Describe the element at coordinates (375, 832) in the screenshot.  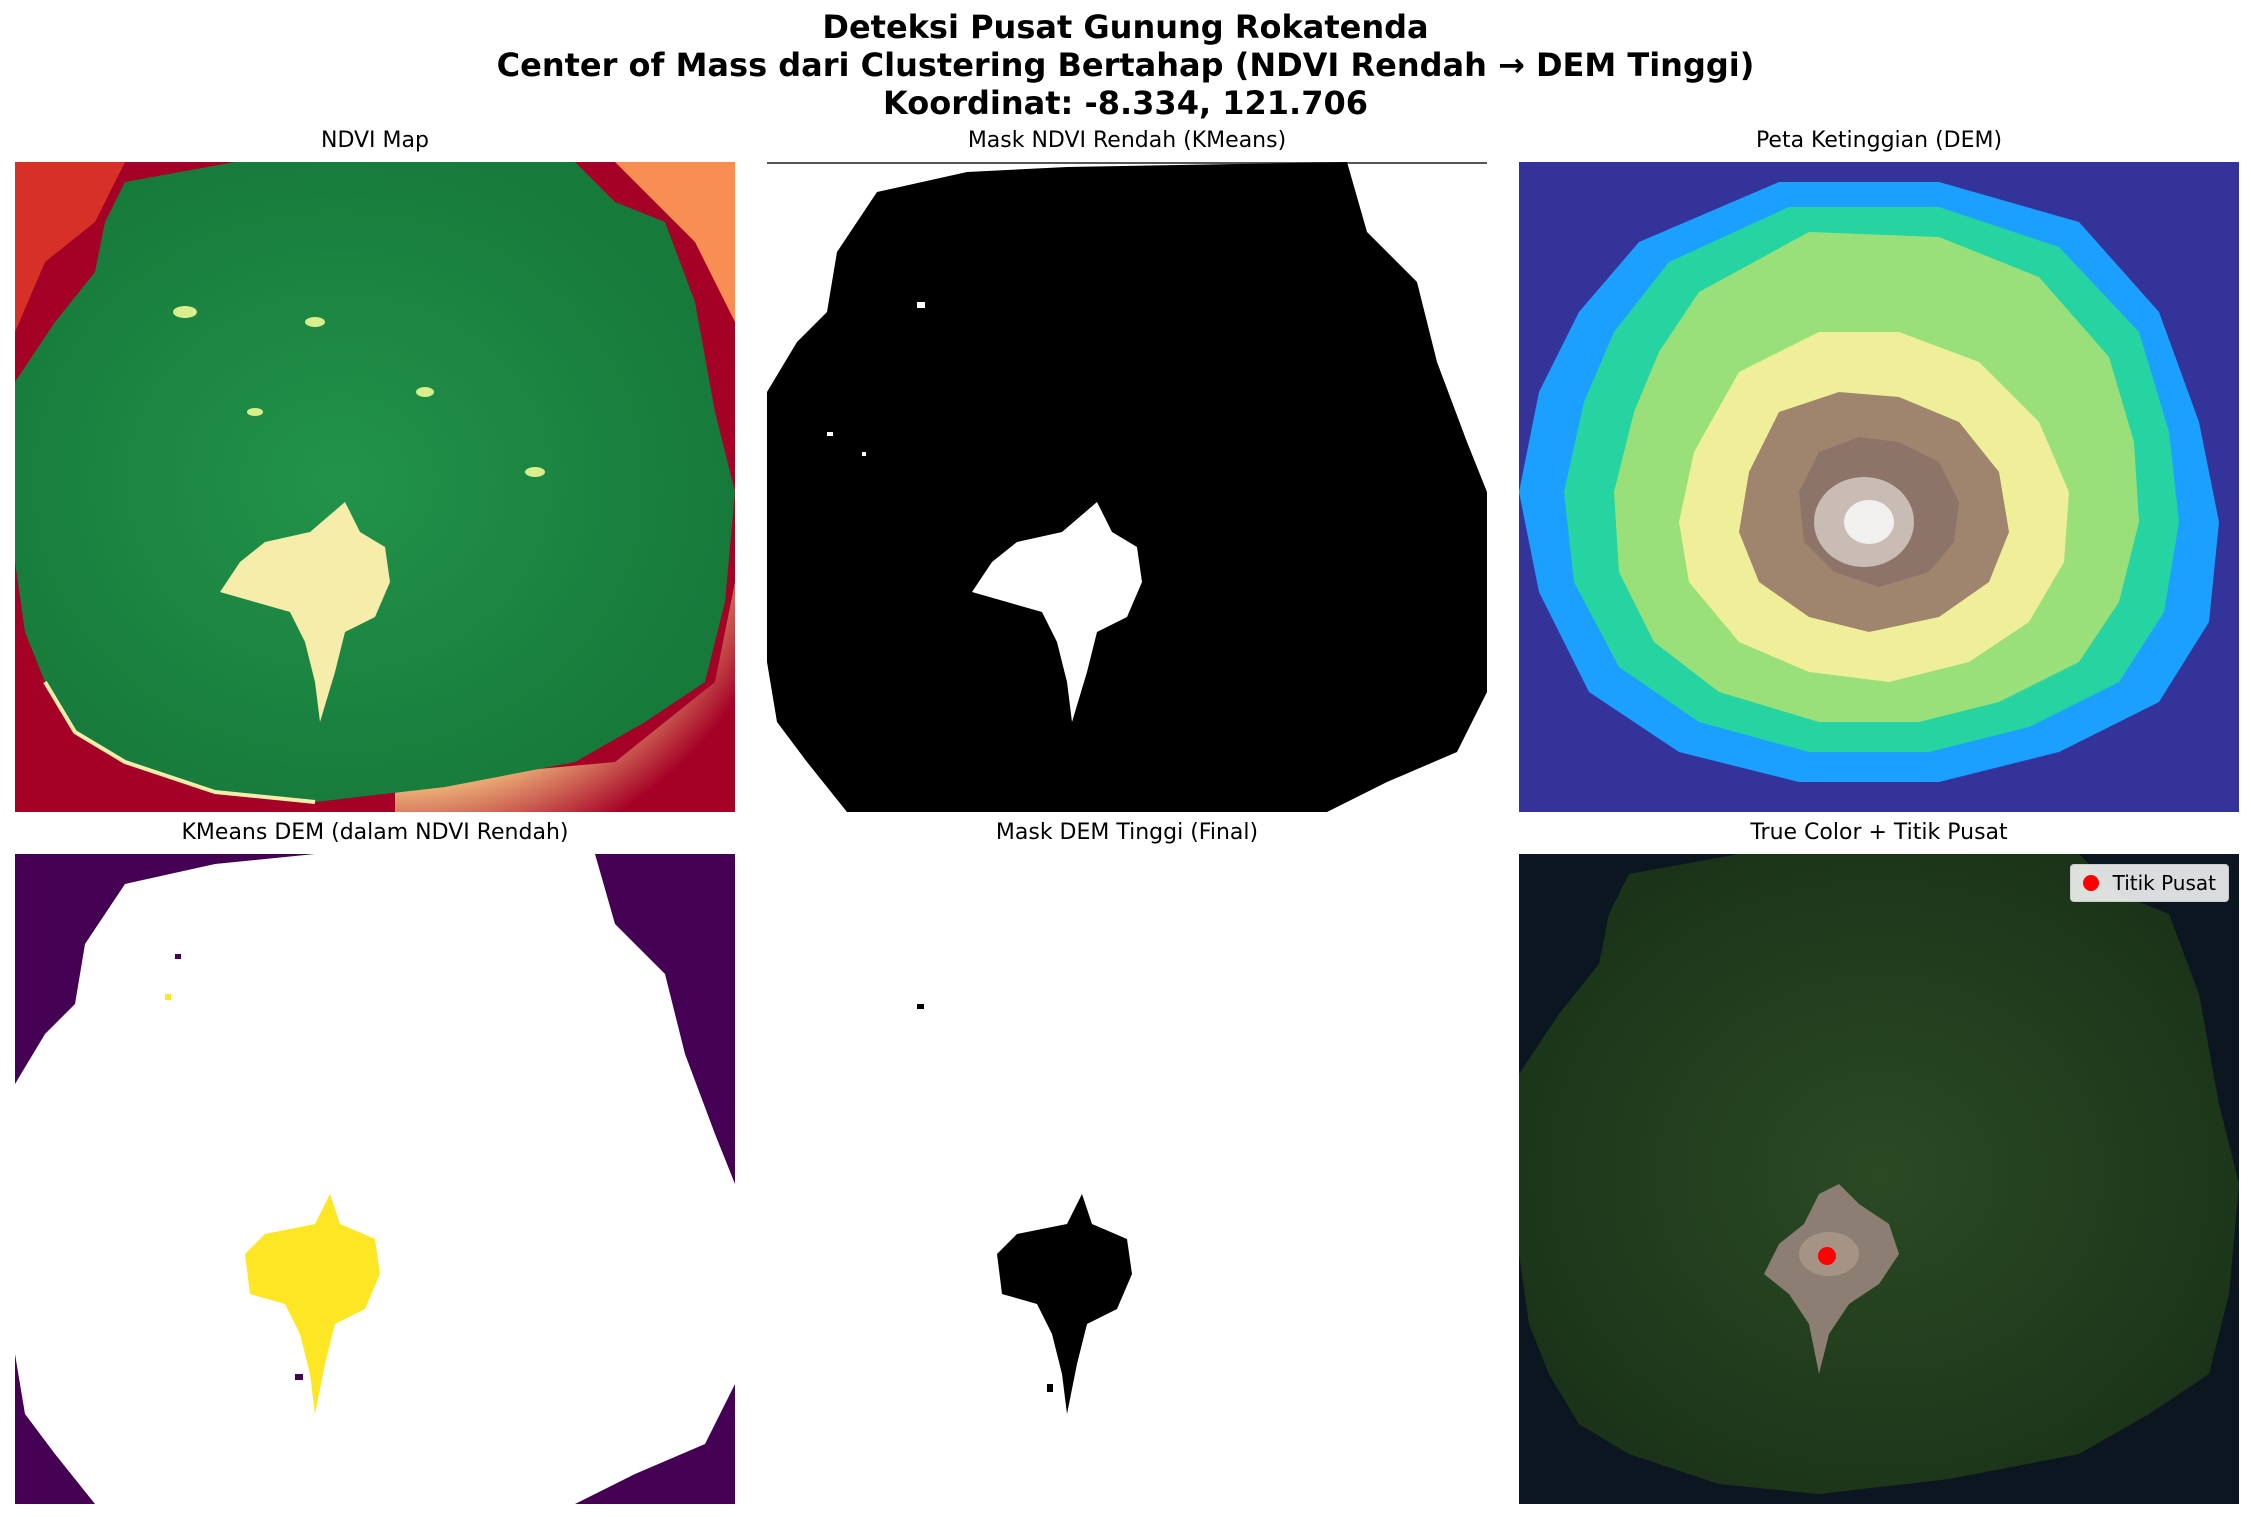
I see `panel-title-kmeans-dem: KMeans DEM (dalam NDVI Rendah)` at that location.